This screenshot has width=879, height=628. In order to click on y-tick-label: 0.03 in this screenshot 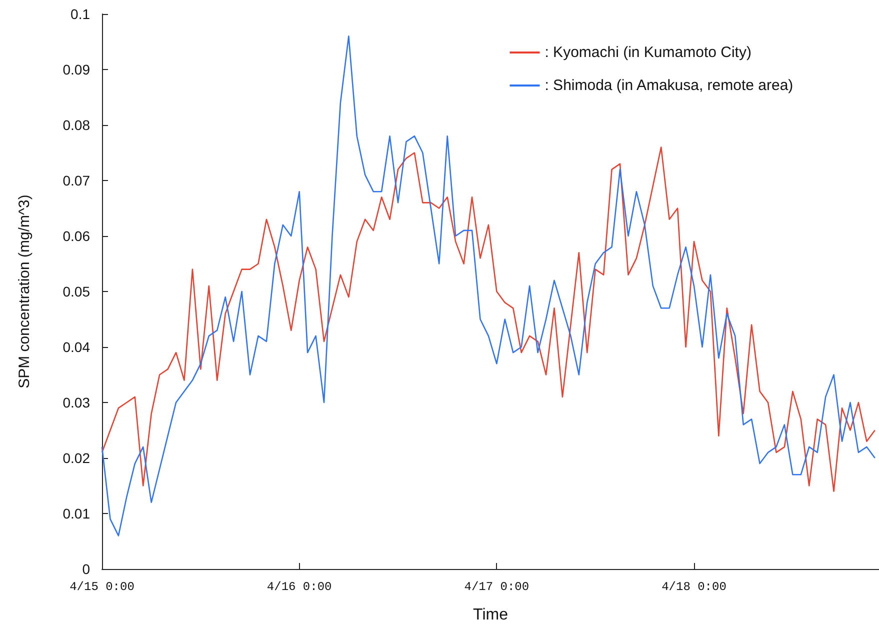, I will do `click(76, 402)`.